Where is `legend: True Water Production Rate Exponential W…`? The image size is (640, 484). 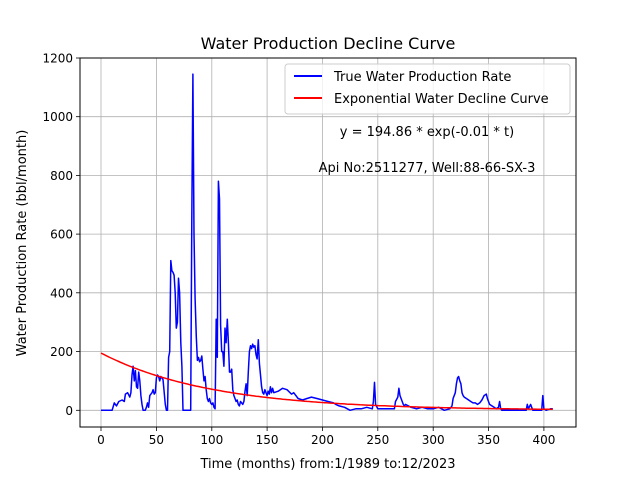 legend: True Water Production Rate Exponential W… is located at coordinates (427, 89).